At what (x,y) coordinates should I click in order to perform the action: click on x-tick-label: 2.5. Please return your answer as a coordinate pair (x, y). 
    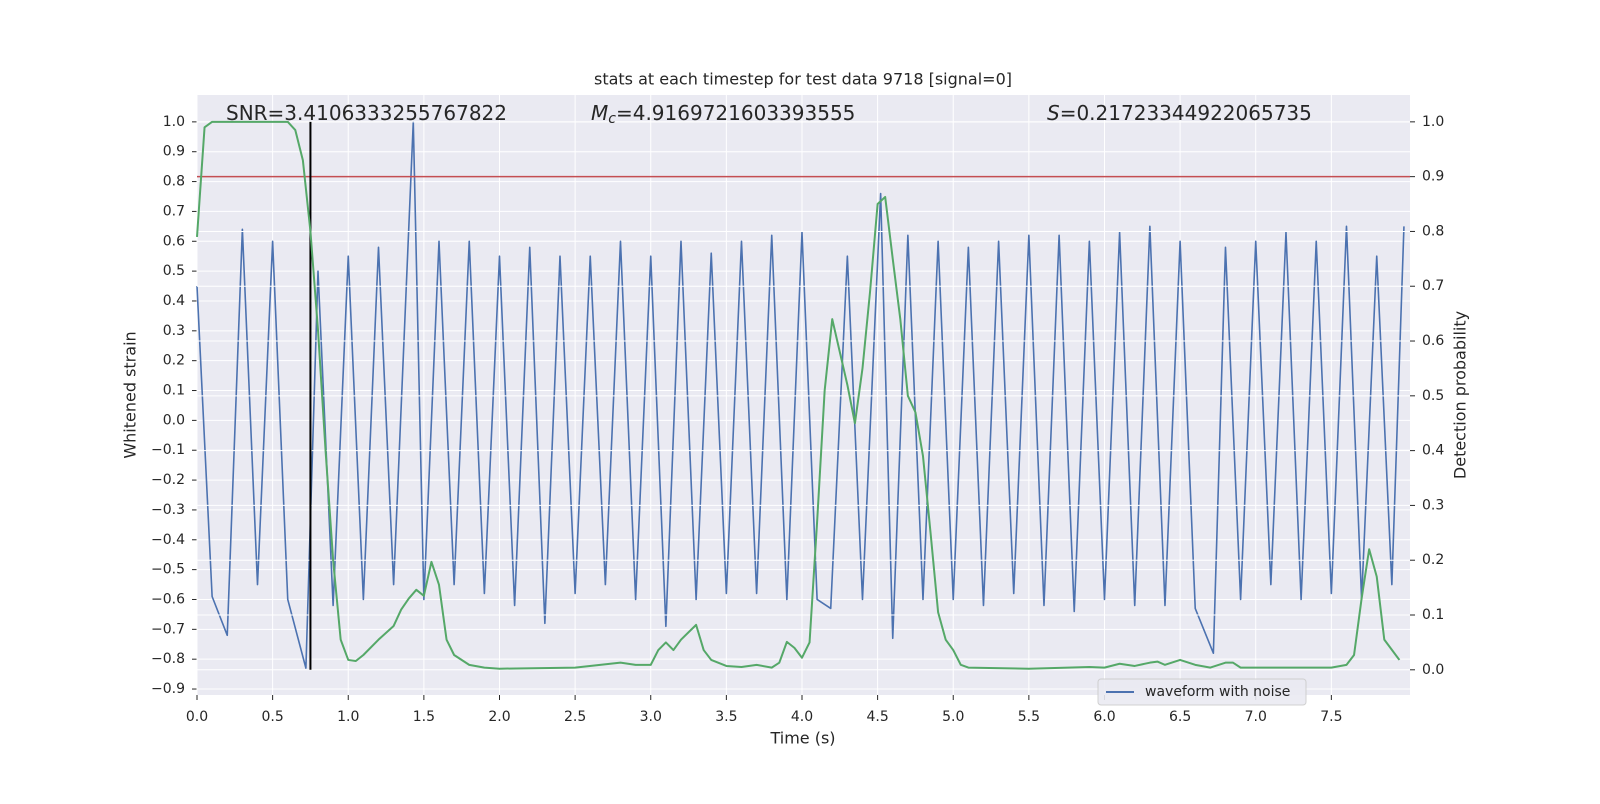
    Looking at the image, I should click on (575, 717).